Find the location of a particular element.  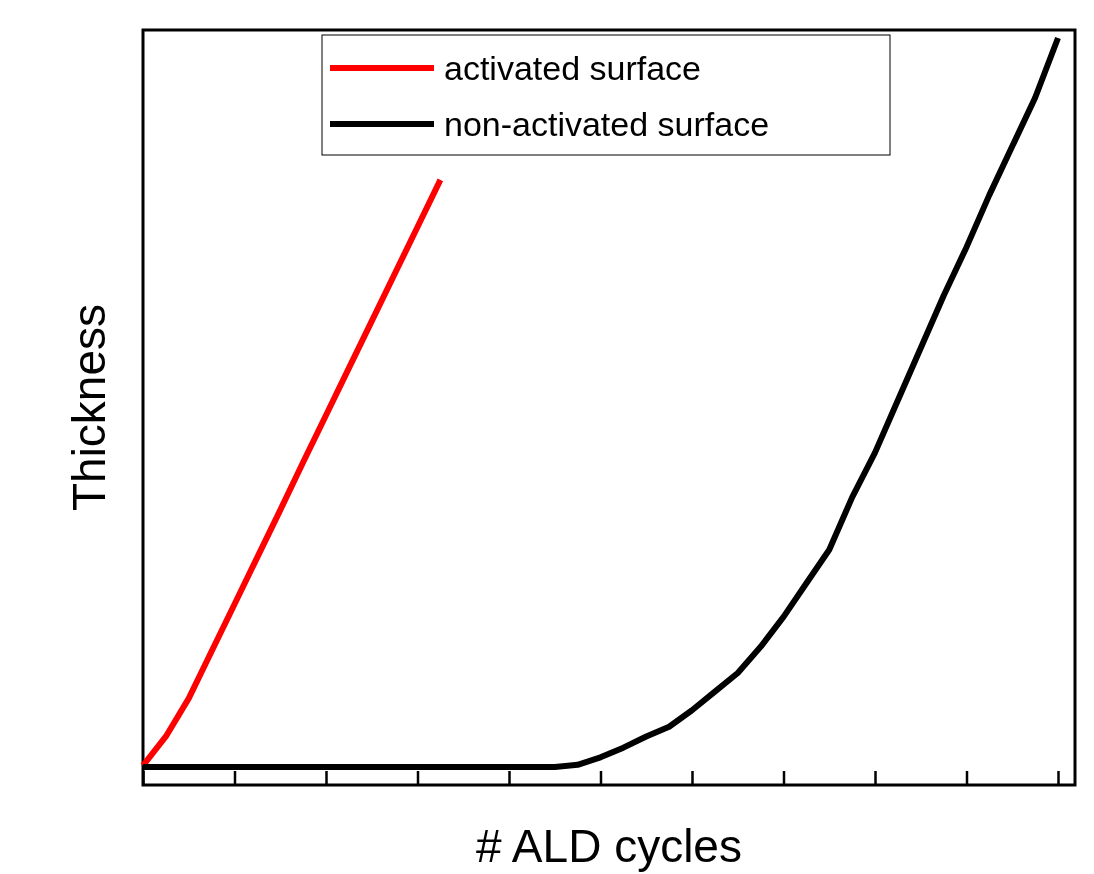

x-axis-title: # ALD cycles is located at coordinates (609, 846).